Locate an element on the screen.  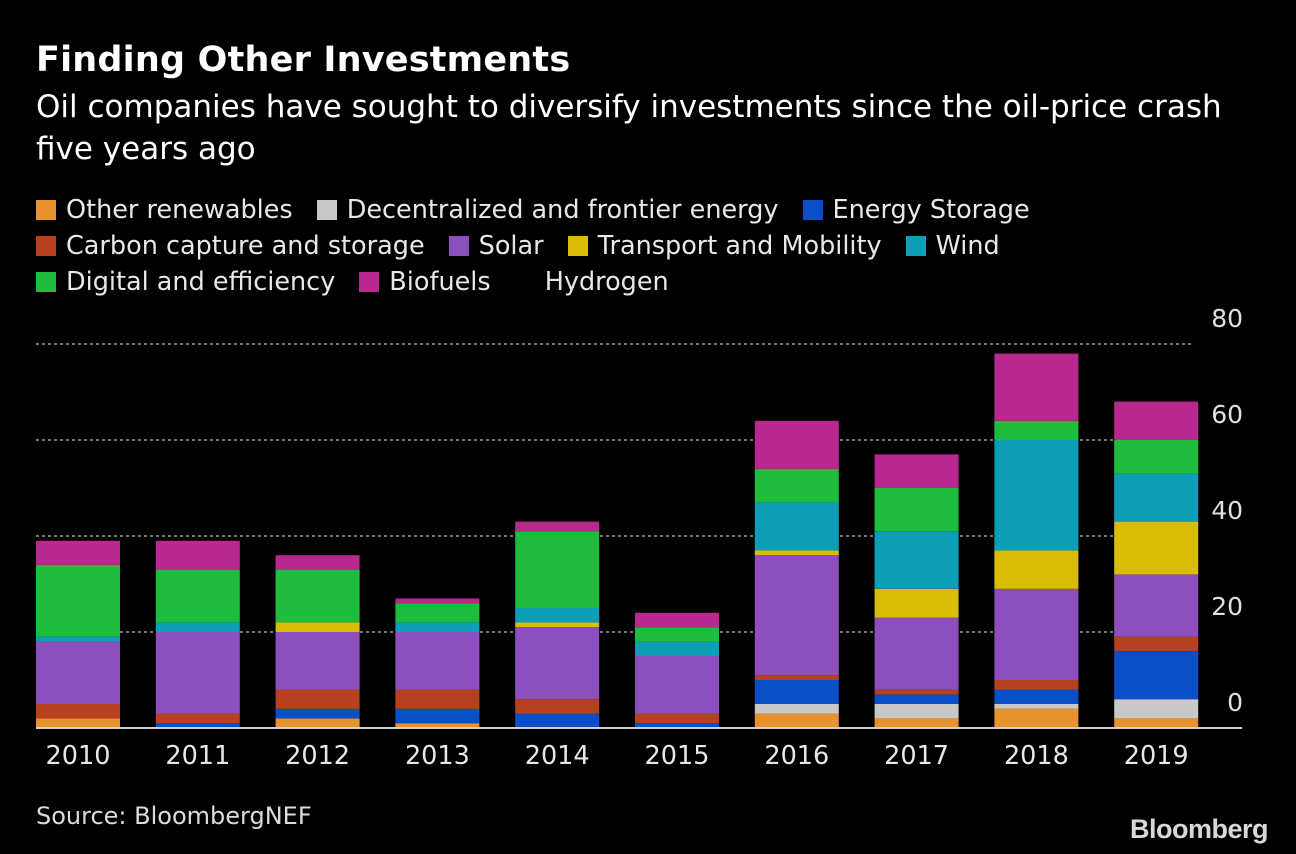
legend-row: Digital and efficiency Biofuels Hydrogen is located at coordinates (656, 282).